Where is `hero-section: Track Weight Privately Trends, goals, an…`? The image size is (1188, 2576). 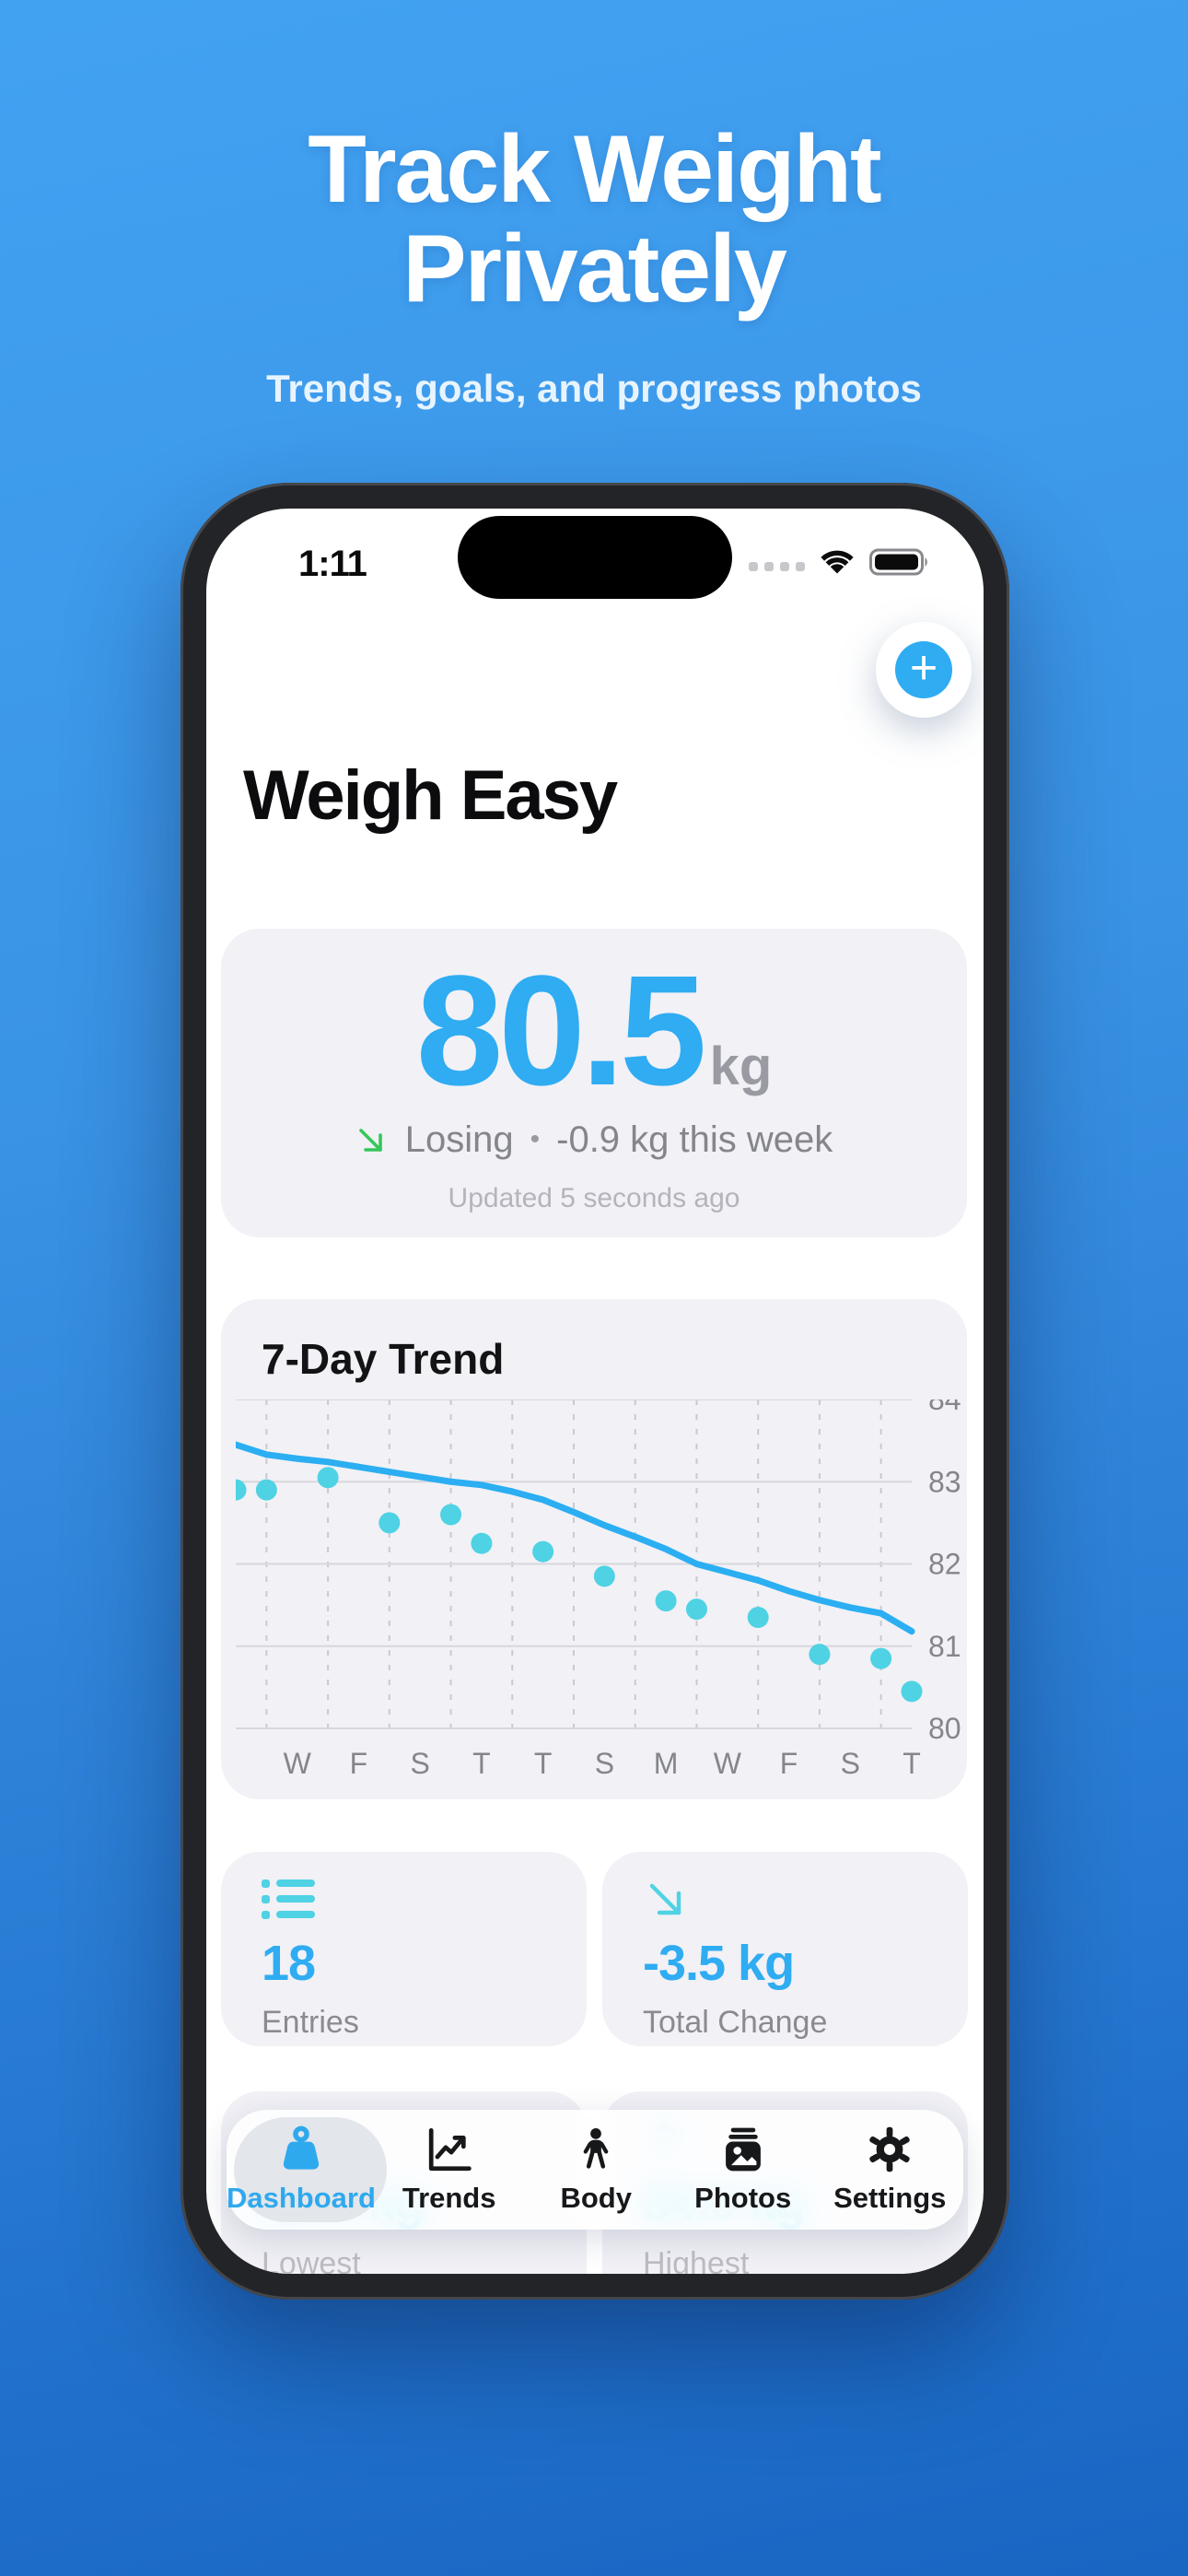
hero-section: Track Weight Privately Trends, goals, an… is located at coordinates (594, 265).